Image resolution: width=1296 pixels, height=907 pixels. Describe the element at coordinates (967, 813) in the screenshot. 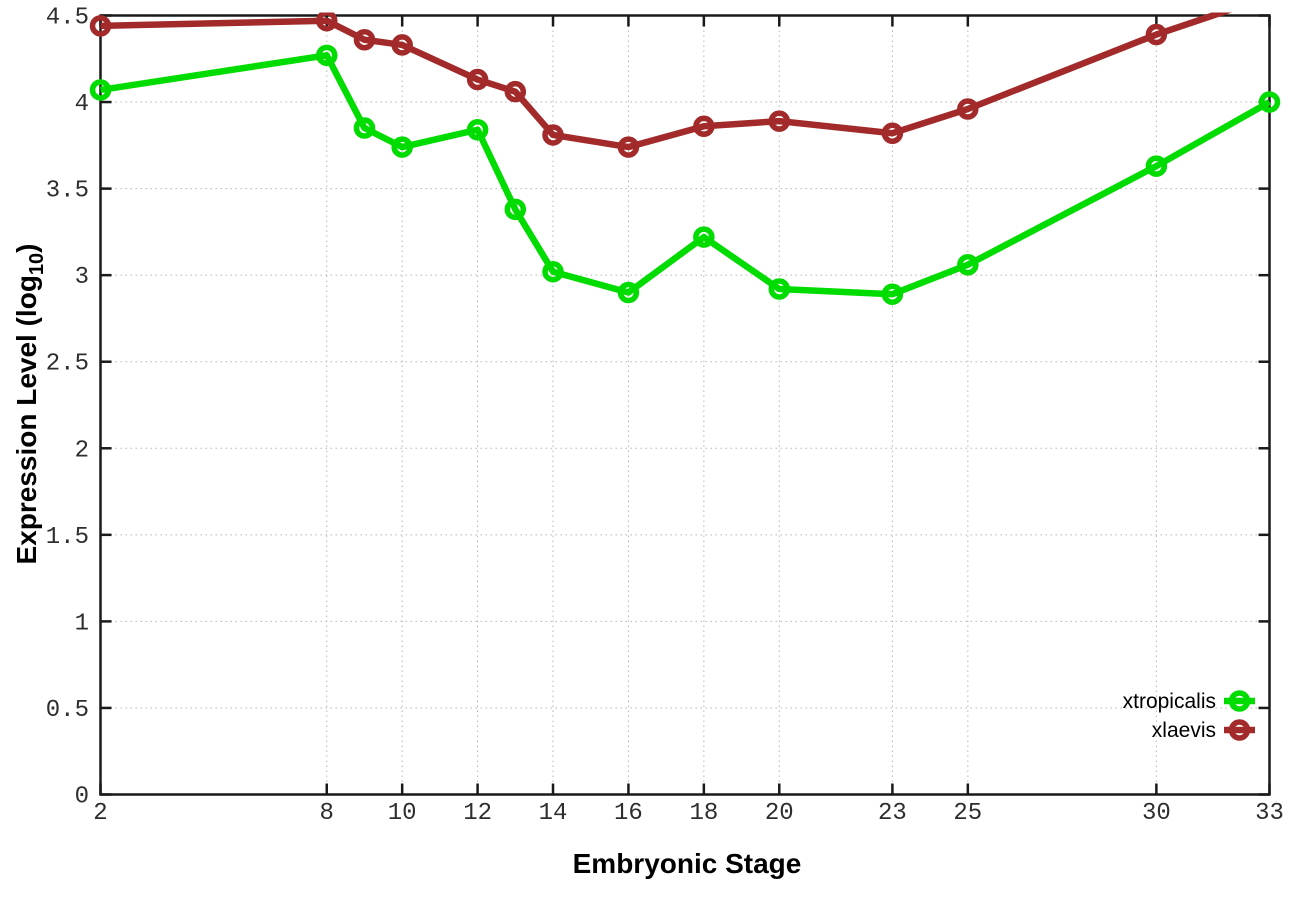

I see `x-tick-label: 25` at that location.